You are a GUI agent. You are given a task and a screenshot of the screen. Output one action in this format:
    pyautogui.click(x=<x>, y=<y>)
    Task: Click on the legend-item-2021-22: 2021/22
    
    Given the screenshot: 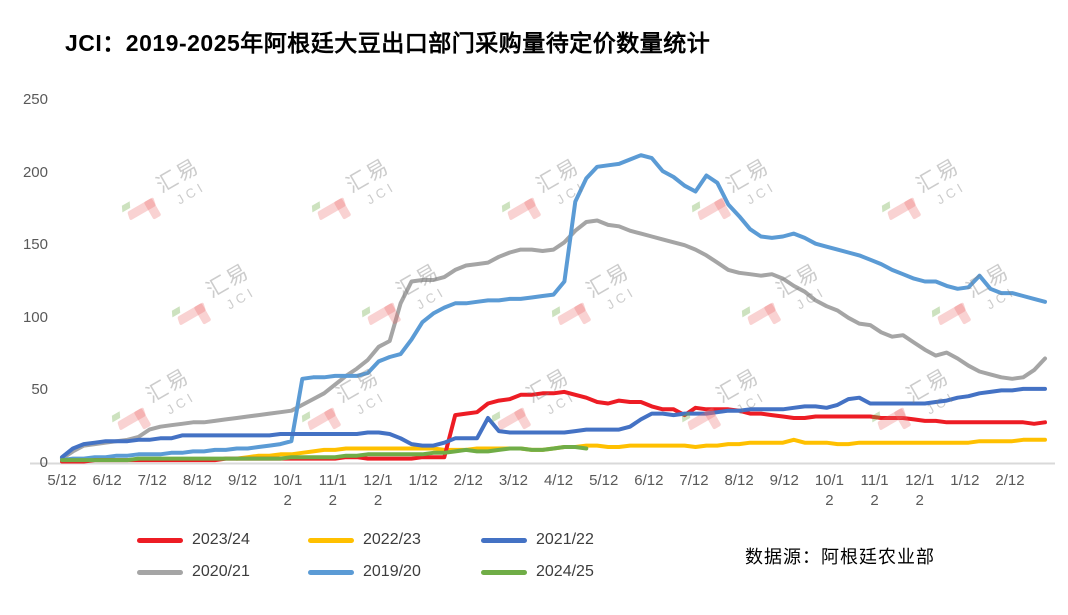 What is the action you would take?
    pyautogui.click(x=546, y=540)
    